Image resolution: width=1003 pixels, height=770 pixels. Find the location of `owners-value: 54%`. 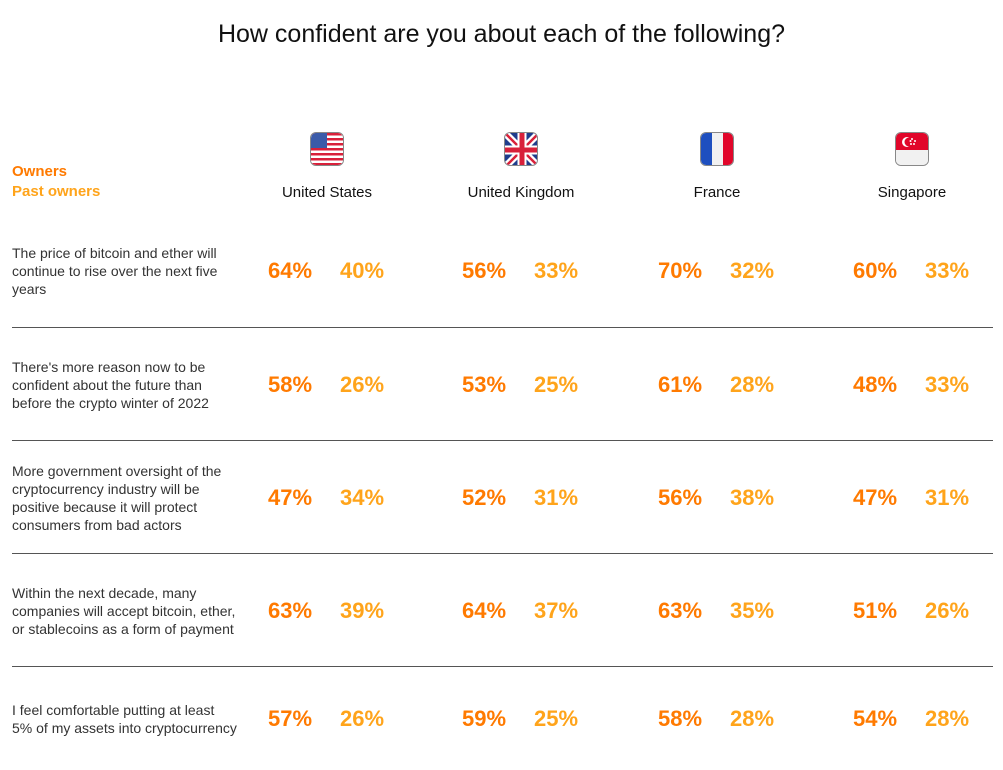

owners-value: 54% is located at coordinates (875, 718).